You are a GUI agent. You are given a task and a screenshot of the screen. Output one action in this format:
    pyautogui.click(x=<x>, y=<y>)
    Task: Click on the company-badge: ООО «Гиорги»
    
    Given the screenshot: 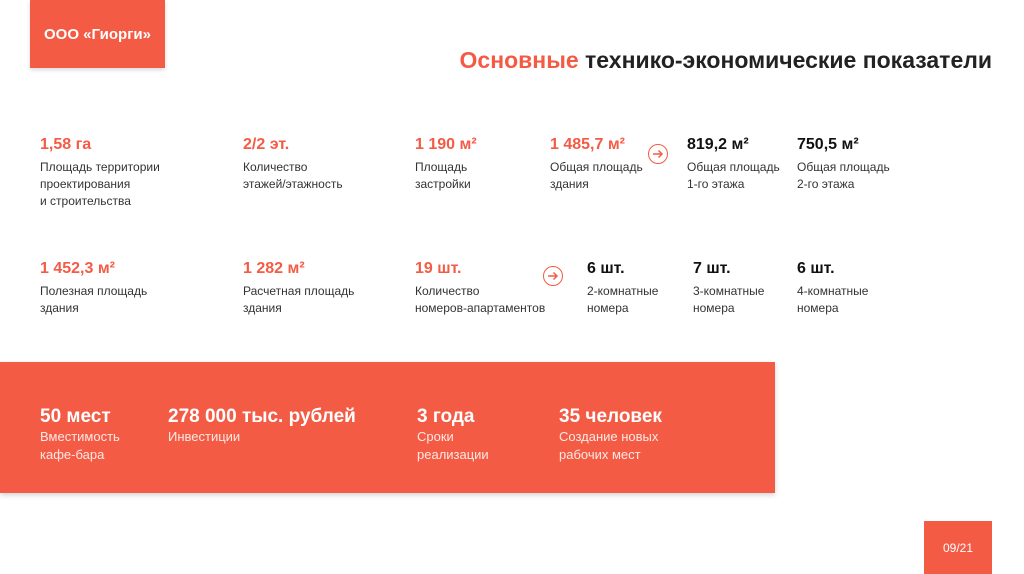 What is the action you would take?
    pyautogui.click(x=97, y=34)
    